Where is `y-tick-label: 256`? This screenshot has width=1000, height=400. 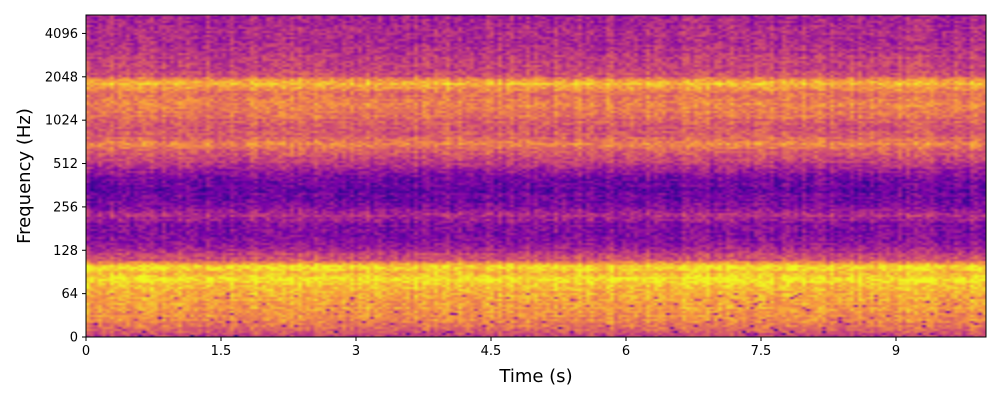
y-tick-label: 256 is located at coordinates (65, 207).